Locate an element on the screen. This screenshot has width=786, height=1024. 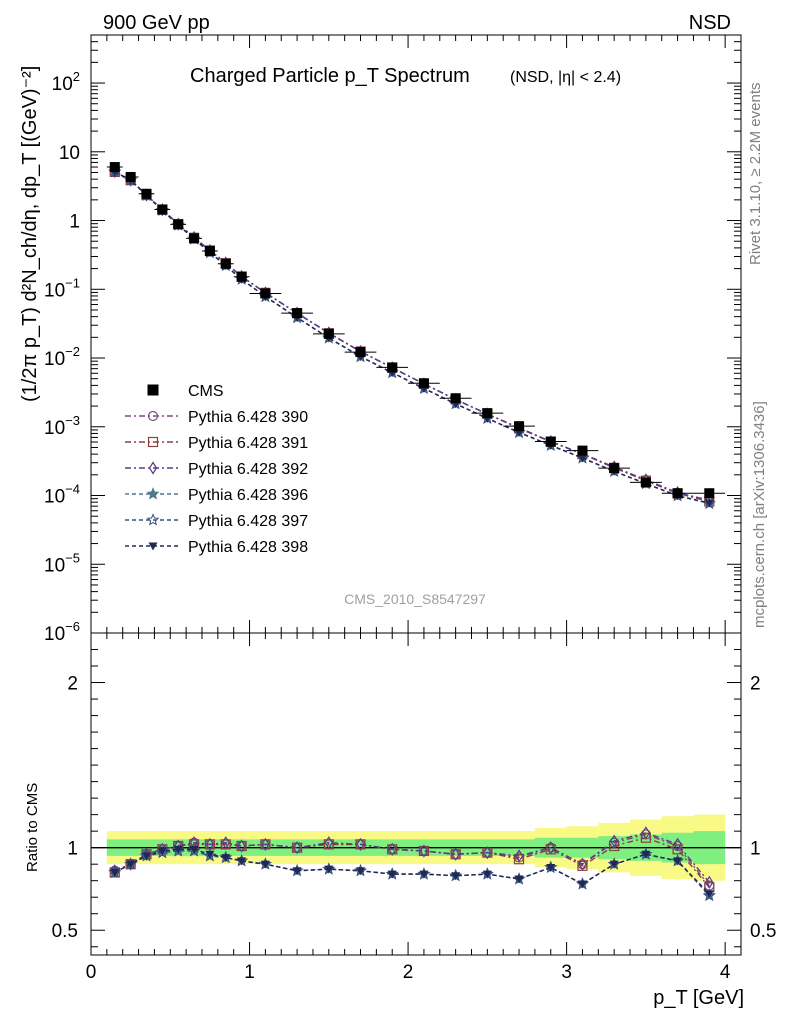
mcplots-label: mcplots.cern.ch [arXiv:1306.3436] is located at coordinates (759, 514).